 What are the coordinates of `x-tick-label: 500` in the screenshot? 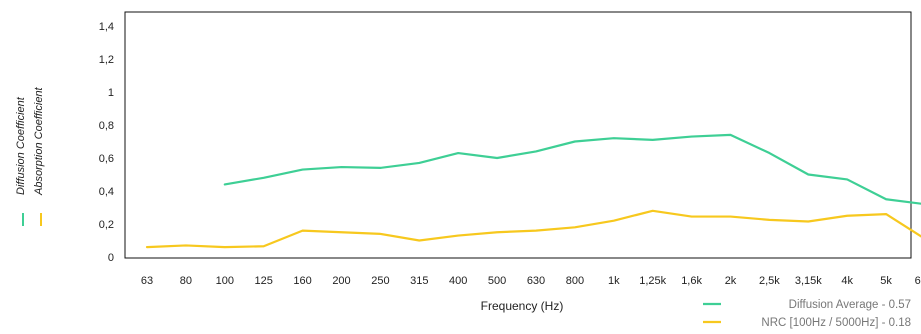 It's located at (497, 281).